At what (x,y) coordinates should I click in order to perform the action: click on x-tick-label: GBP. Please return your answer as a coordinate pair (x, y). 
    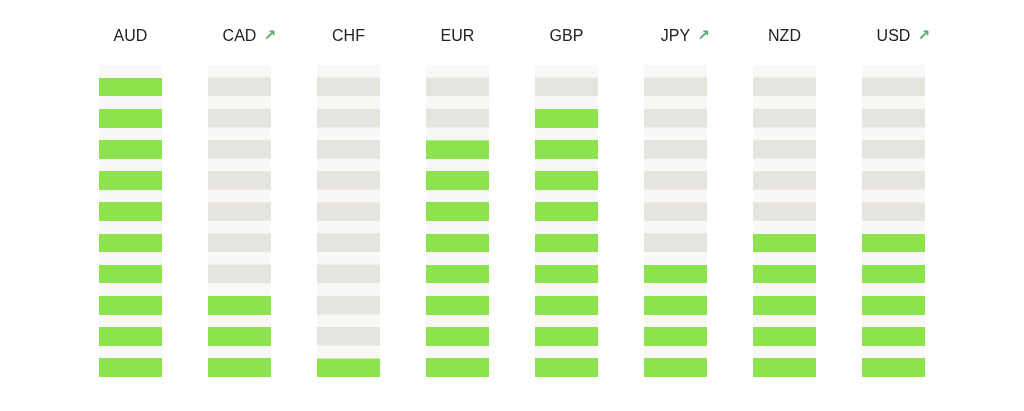
    Looking at the image, I should click on (566, 36).